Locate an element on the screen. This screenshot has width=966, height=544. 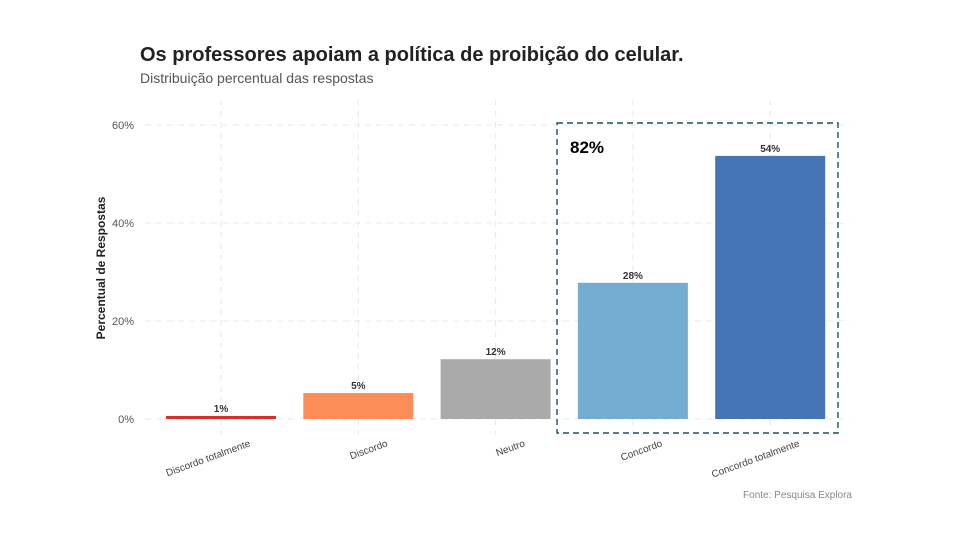
y-axis-label: Percentual de Respostas is located at coordinates (101, 267).